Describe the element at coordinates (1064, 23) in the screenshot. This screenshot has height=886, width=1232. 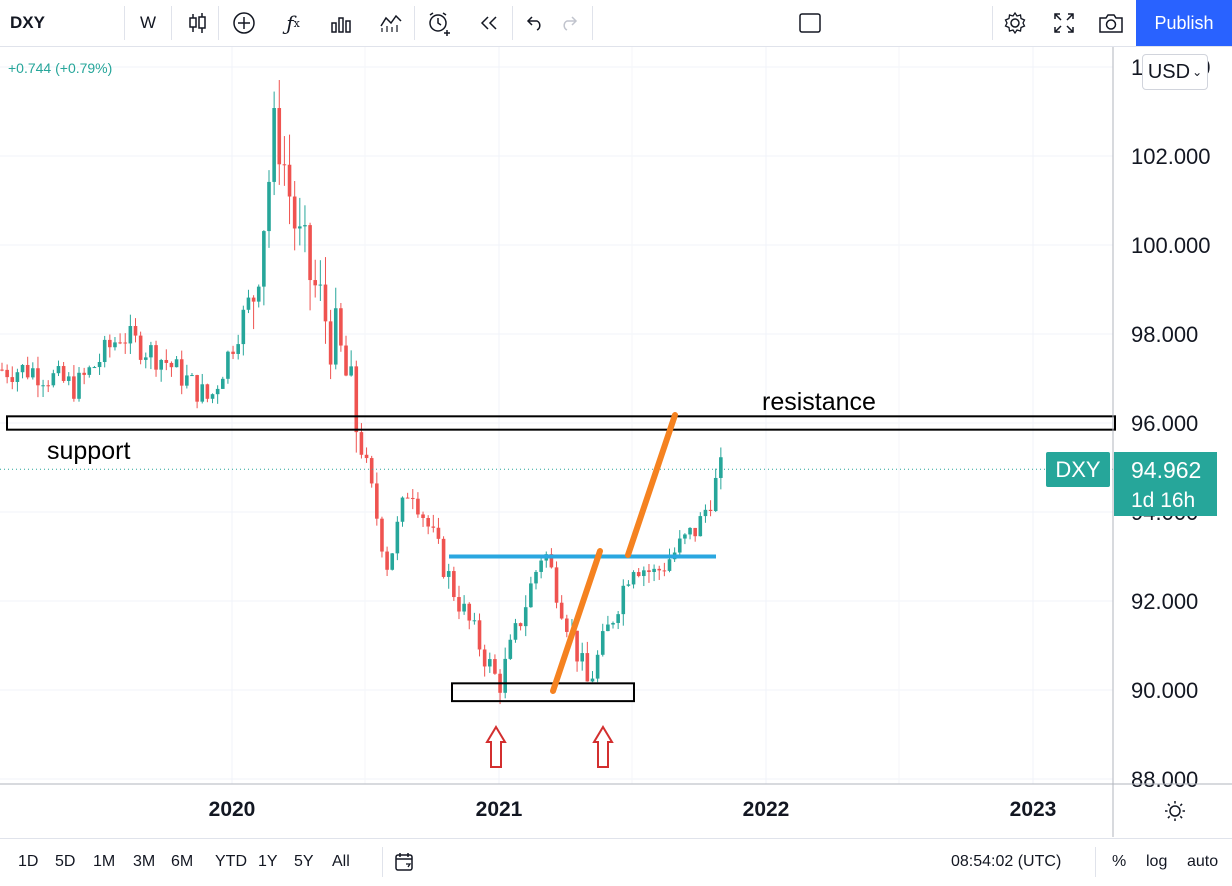
I see `fullscreen-icon` at that location.